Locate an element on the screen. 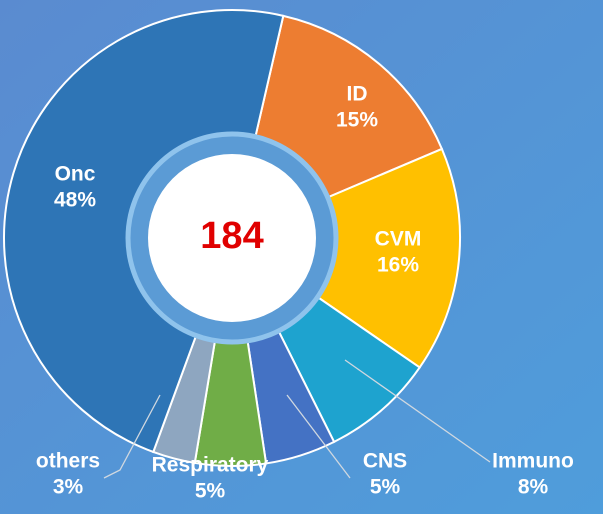  slice-label: others is located at coordinates (68, 461).